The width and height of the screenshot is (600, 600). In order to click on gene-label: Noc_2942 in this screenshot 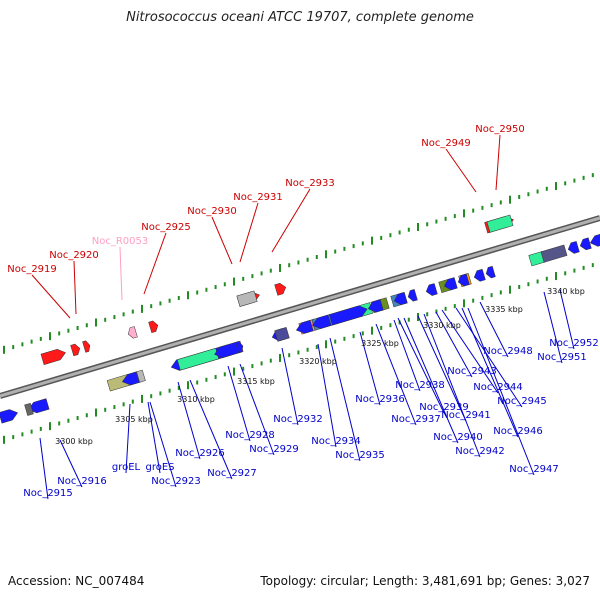, I will do `click(480, 451)`.